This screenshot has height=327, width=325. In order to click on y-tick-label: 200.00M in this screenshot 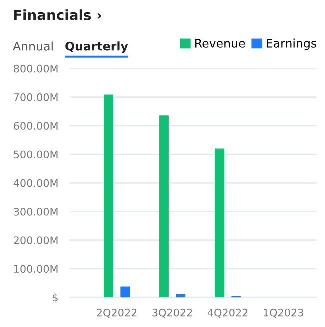, I will do `click(36, 240)`.